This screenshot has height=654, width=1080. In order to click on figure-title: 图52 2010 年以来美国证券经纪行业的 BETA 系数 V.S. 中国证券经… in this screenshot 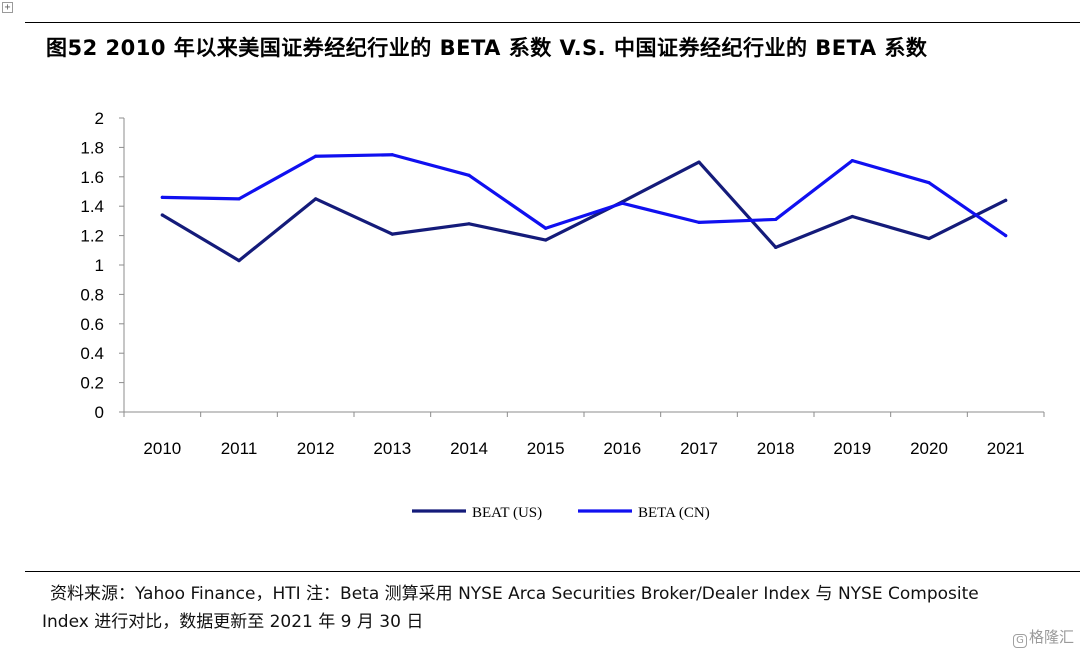, I will do `click(487, 48)`.